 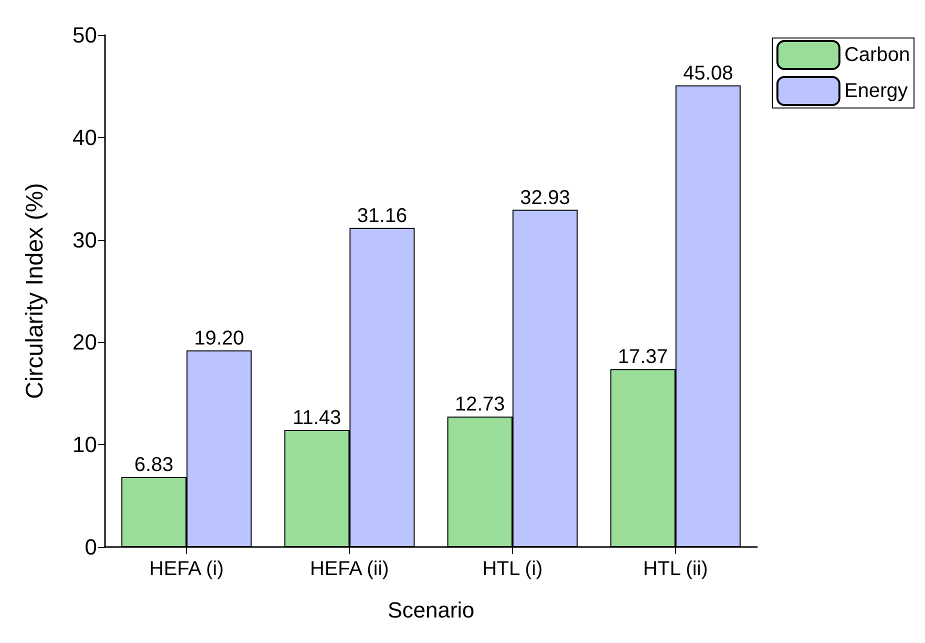 I want to click on data-label: 19.20, so click(x=219, y=338).